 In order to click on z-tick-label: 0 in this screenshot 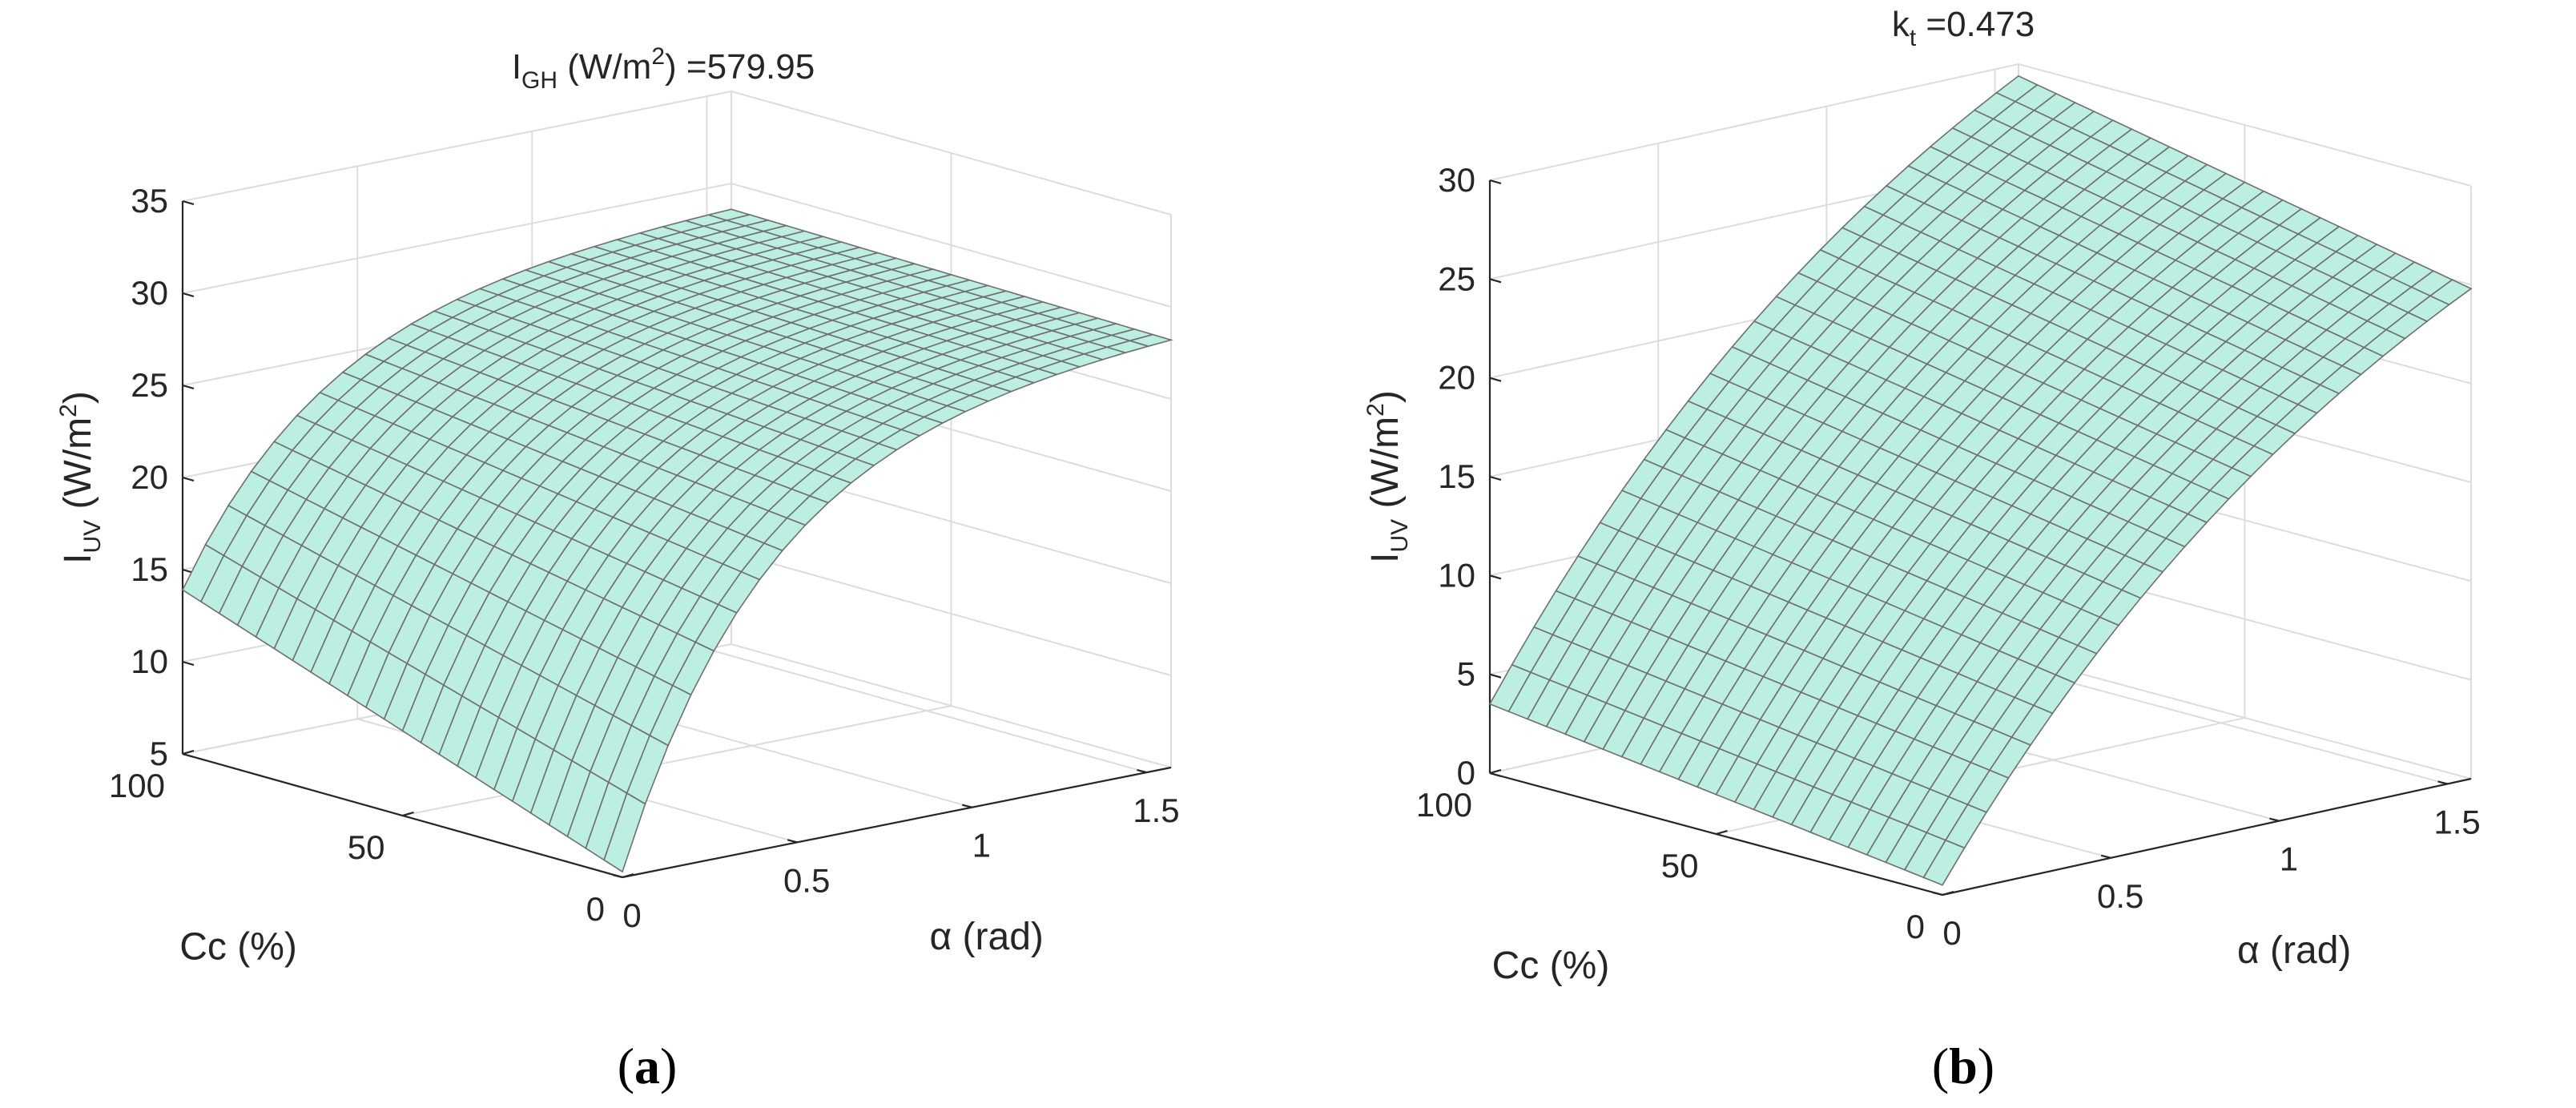, I will do `click(1466, 773)`.